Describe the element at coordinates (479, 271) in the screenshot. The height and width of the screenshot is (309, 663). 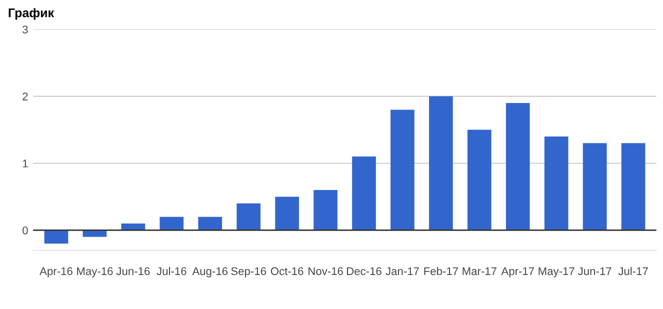
I see `x-tick-label: Mar-17` at that location.